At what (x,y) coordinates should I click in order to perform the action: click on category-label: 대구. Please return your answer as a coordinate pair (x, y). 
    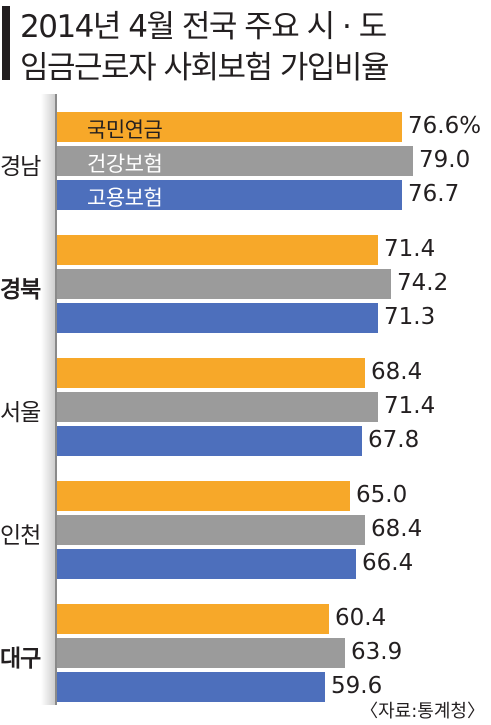
    Looking at the image, I should click on (20, 659).